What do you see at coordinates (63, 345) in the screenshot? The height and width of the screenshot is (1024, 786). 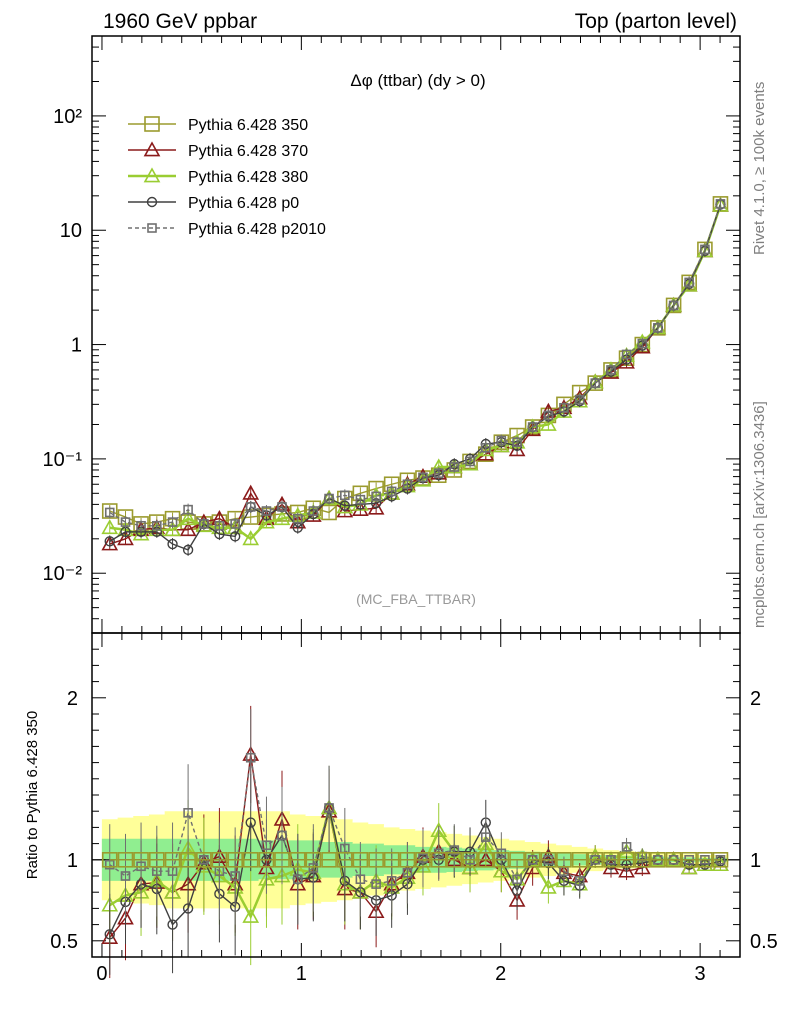 I see `main-ytick-labels: 10⁻² 10⁻¹ 1 10 10²` at bounding box center [63, 345].